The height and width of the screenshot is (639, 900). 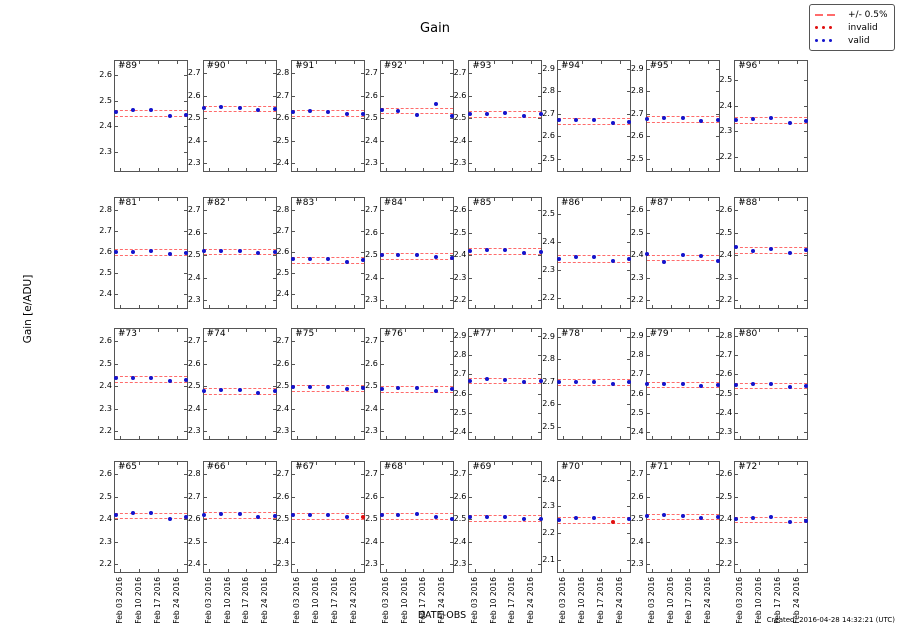 What do you see at coordinates (600, 600) in the screenshot?
I see `x-date-label: Feb 17 2016` at bounding box center [600, 600].